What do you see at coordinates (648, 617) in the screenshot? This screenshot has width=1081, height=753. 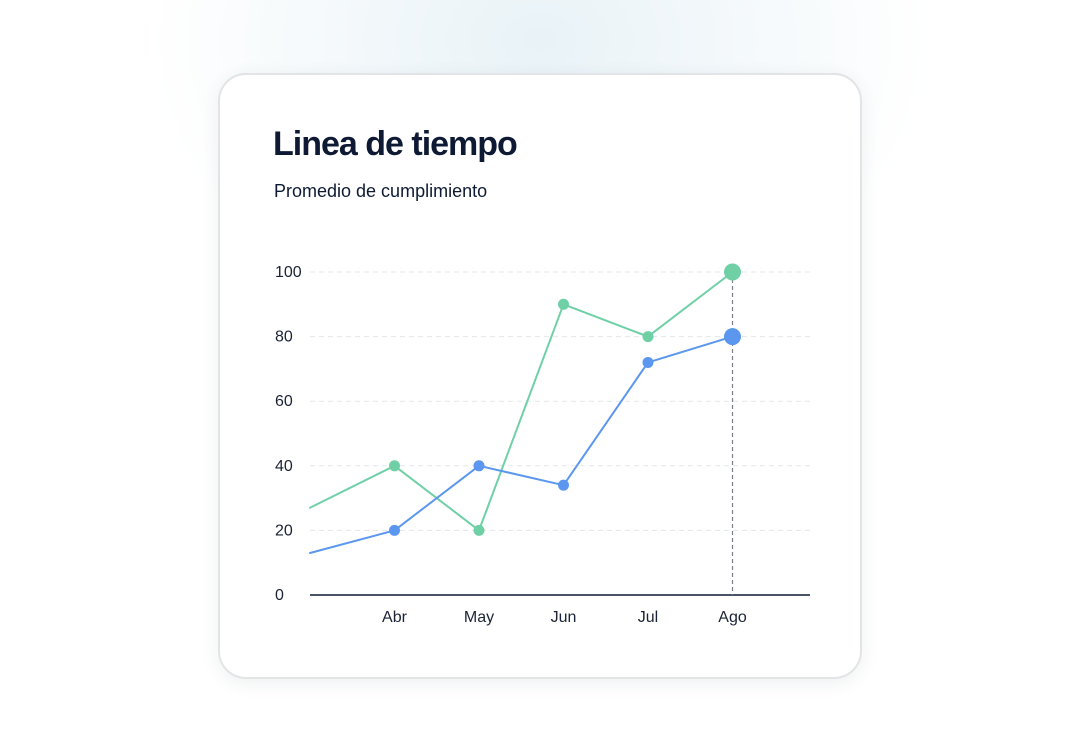 I see `x-tick-label: Jul` at bounding box center [648, 617].